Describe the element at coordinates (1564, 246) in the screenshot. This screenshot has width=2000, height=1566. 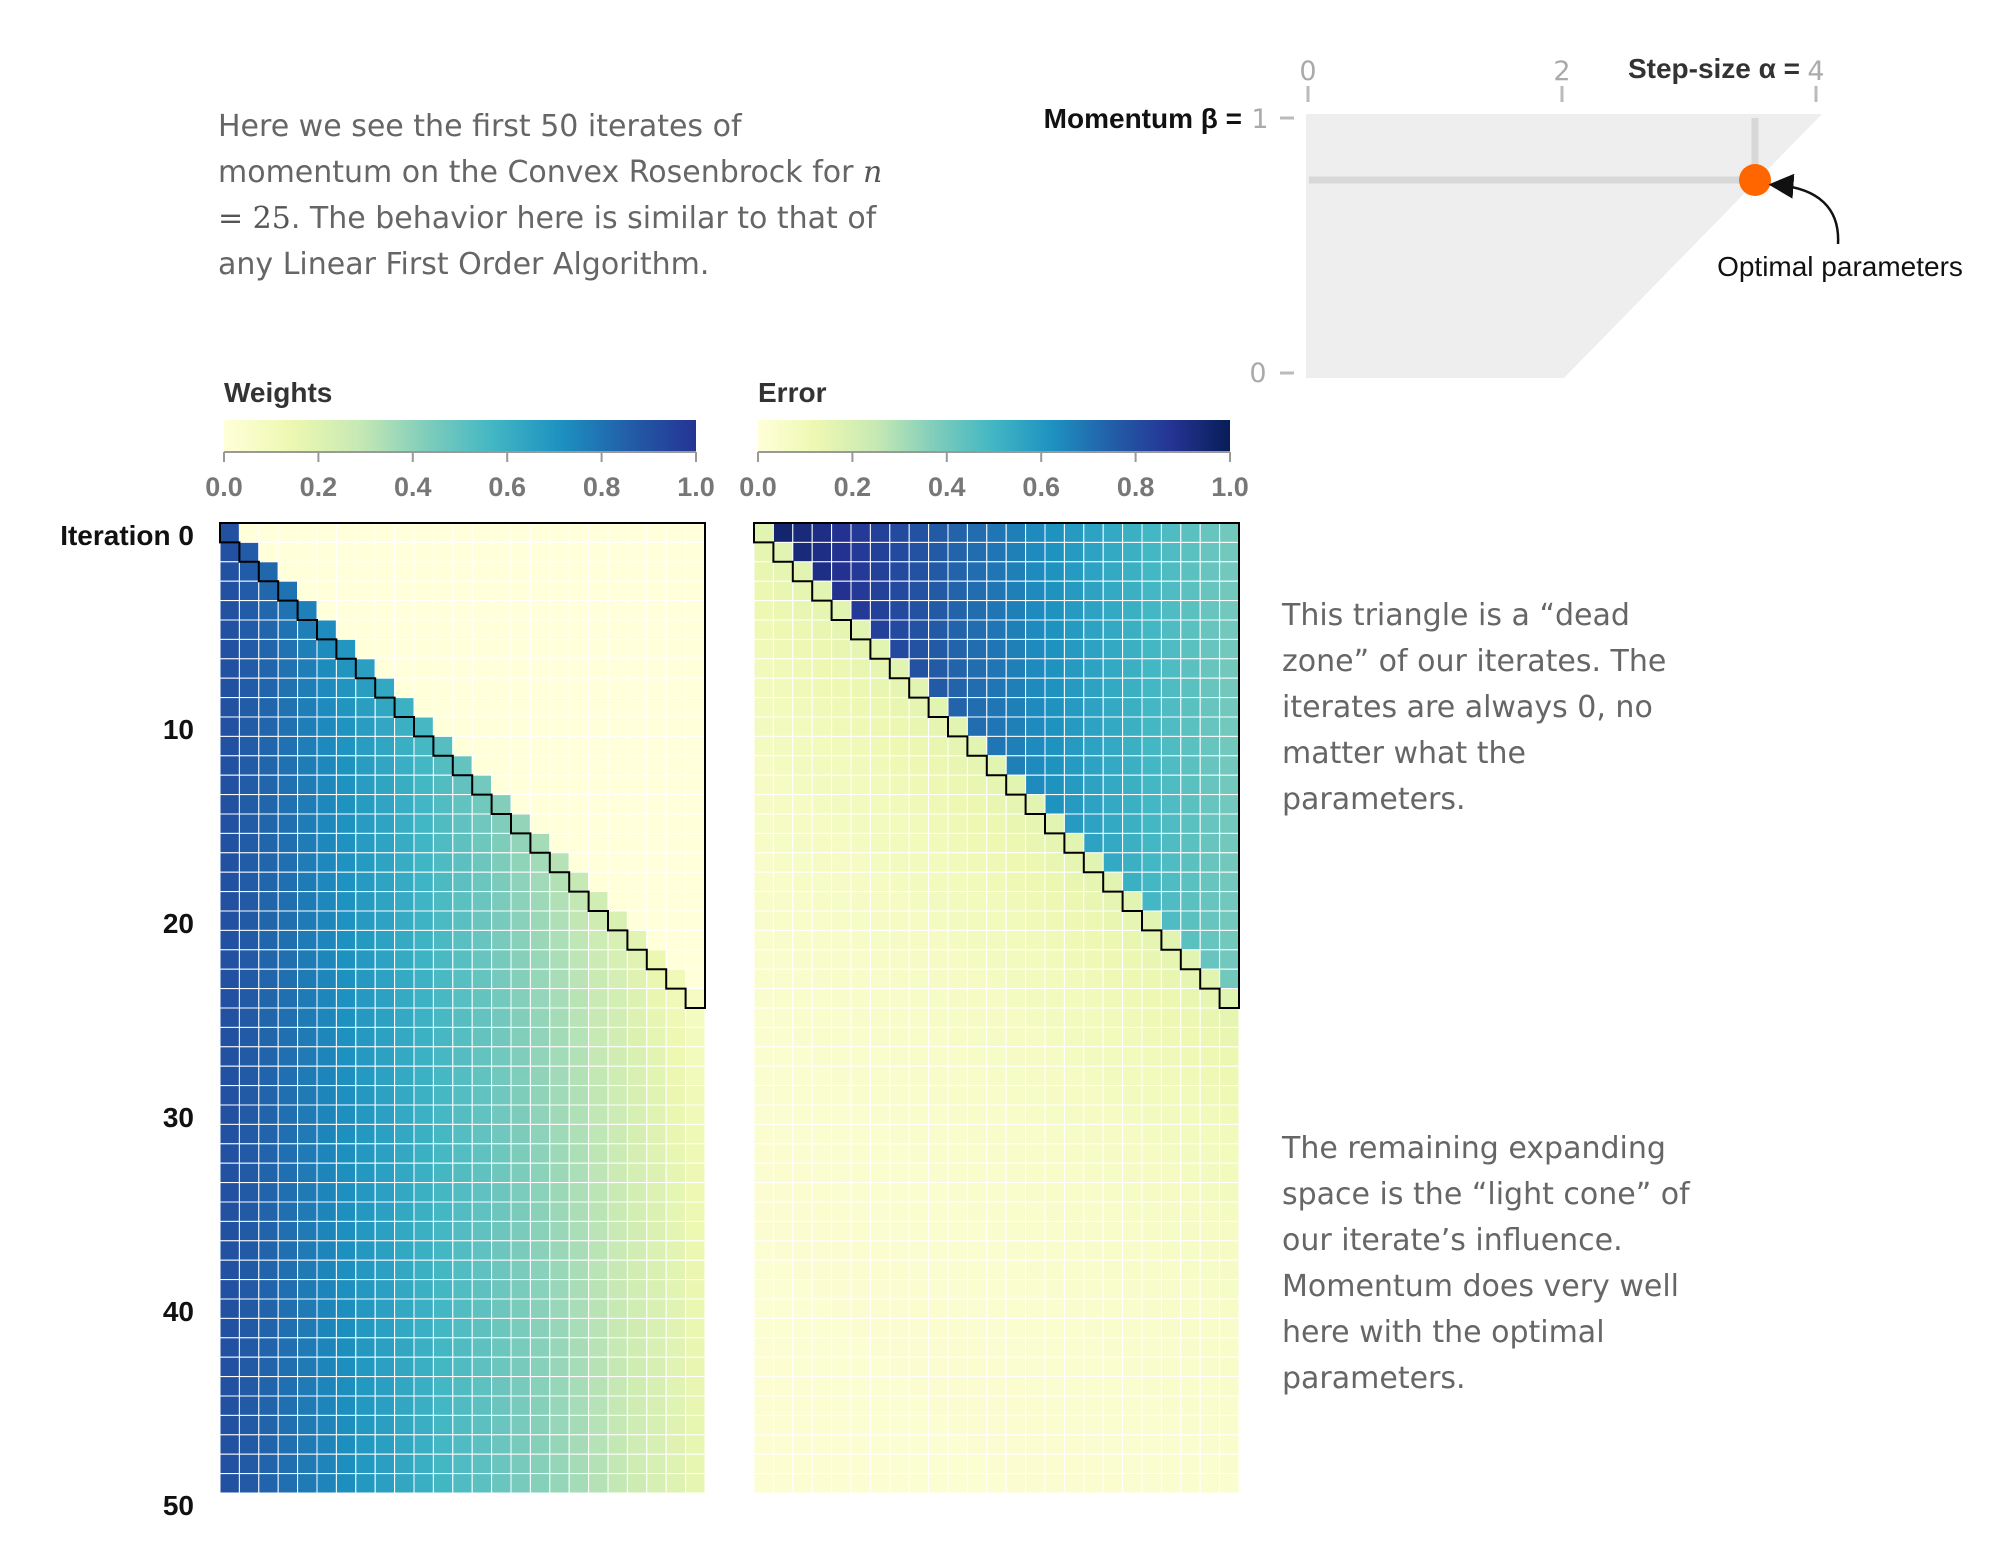
I see `stable-region` at that location.